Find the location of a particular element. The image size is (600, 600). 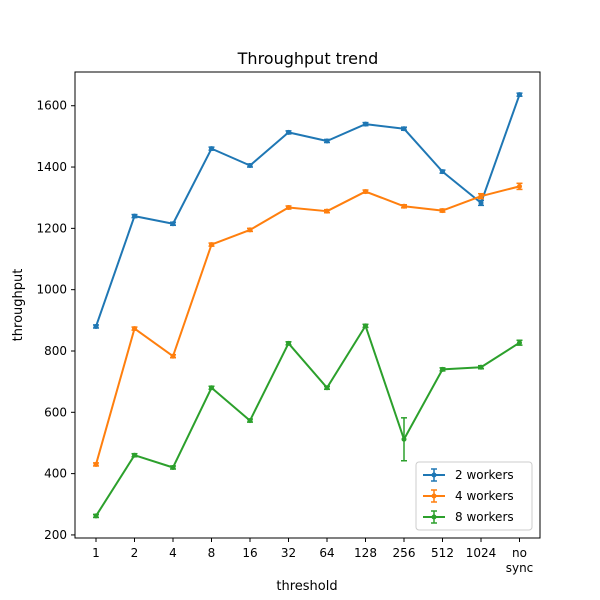

y-axis-label: throughput is located at coordinates (18, 305).